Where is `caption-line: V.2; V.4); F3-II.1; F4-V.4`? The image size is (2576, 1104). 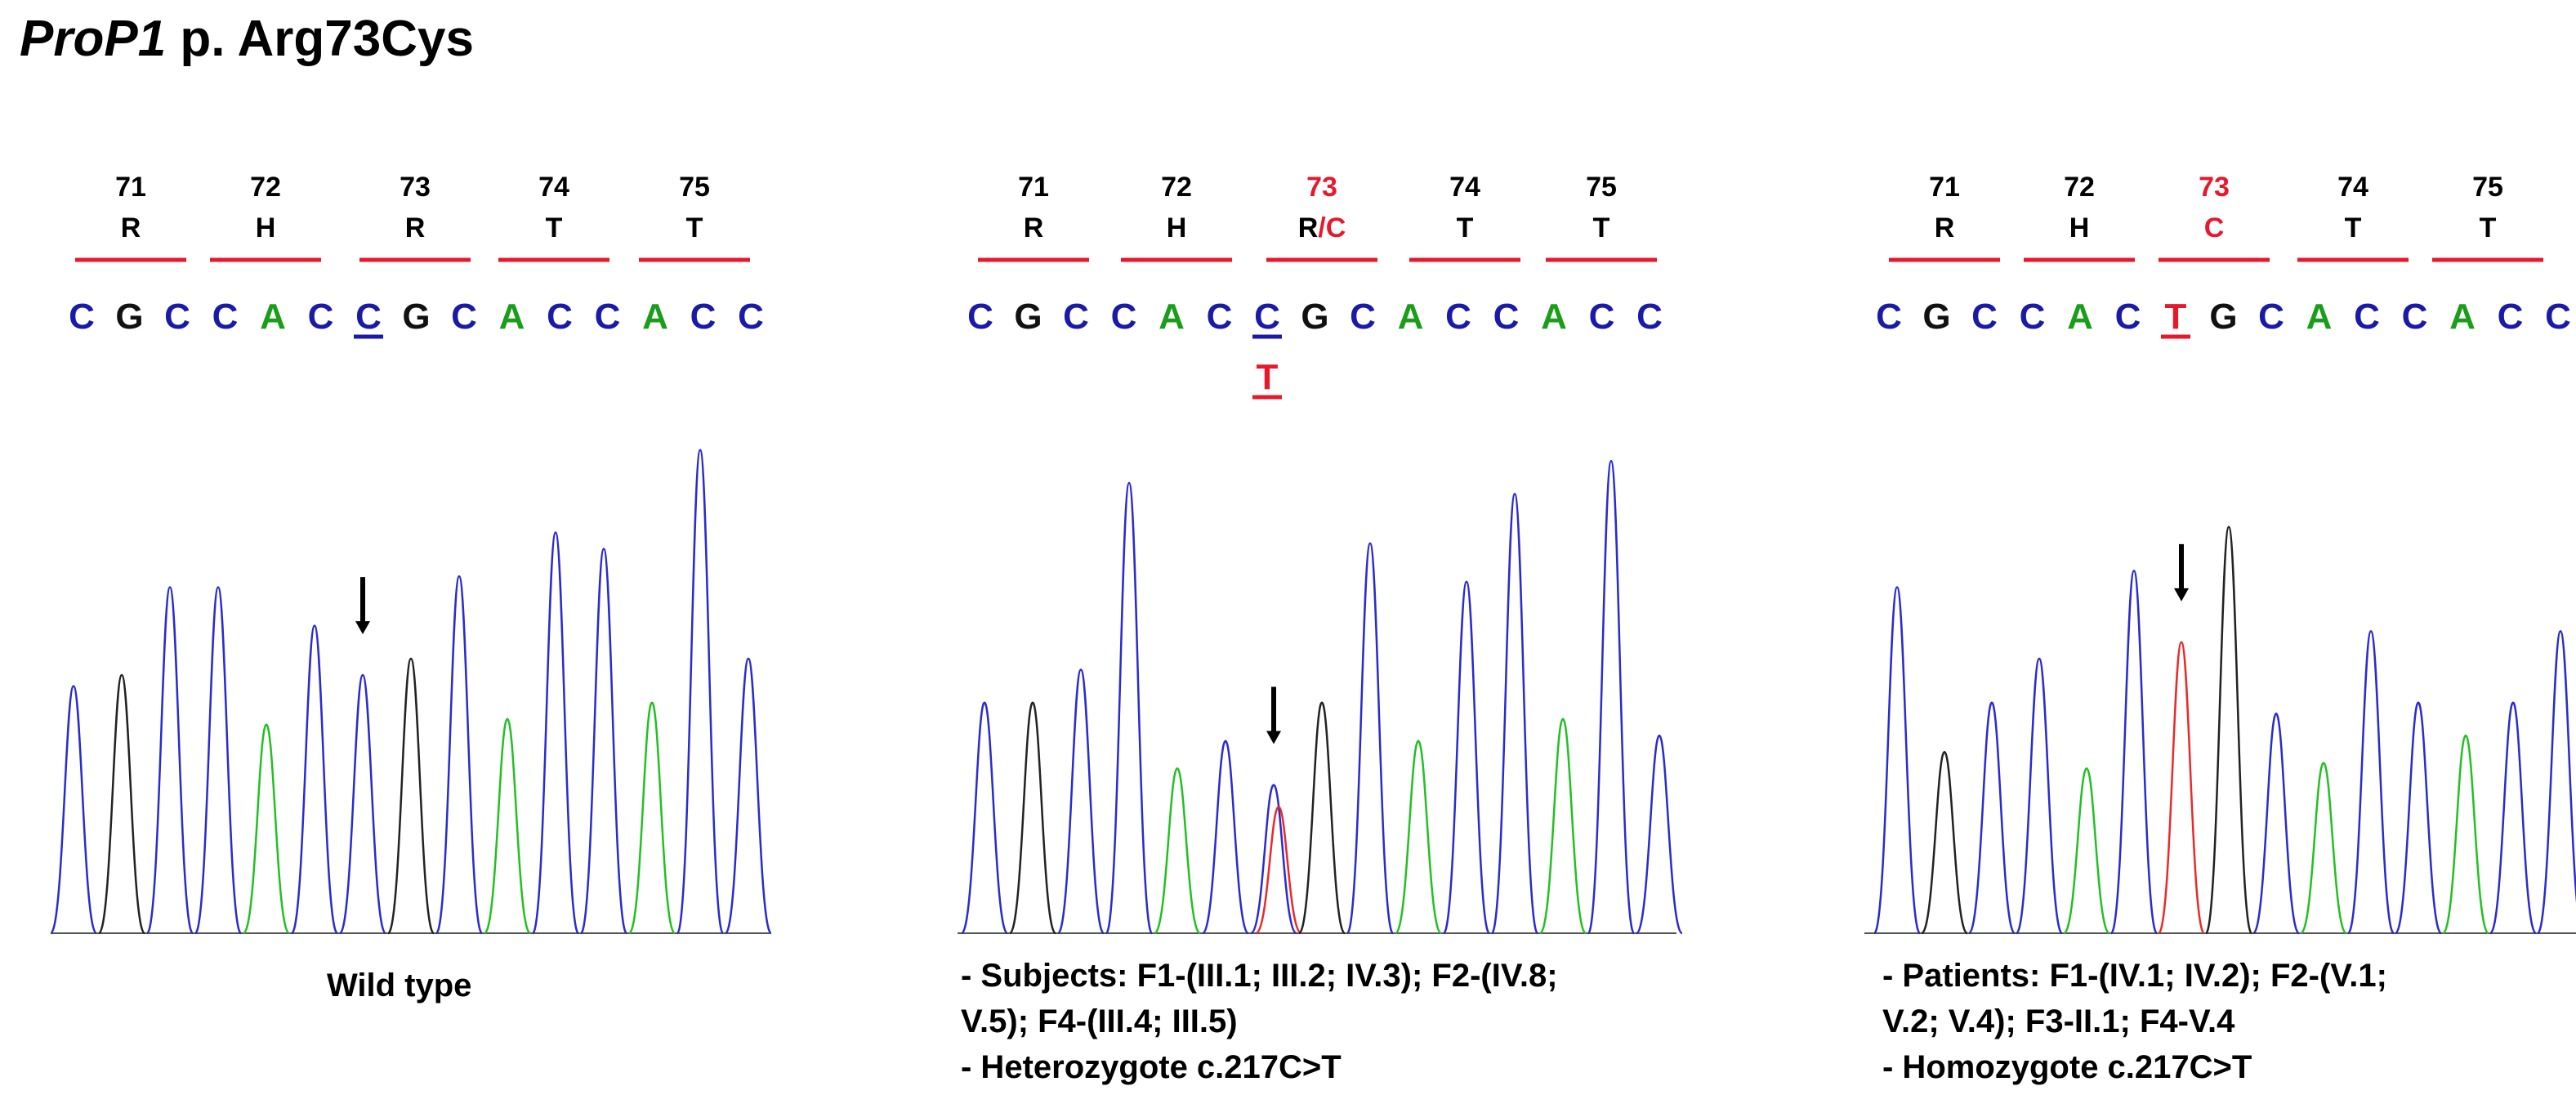 caption-line: V.2; V.4); F3-II.1; F4-V.4 is located at coordinates (2058, 1021).